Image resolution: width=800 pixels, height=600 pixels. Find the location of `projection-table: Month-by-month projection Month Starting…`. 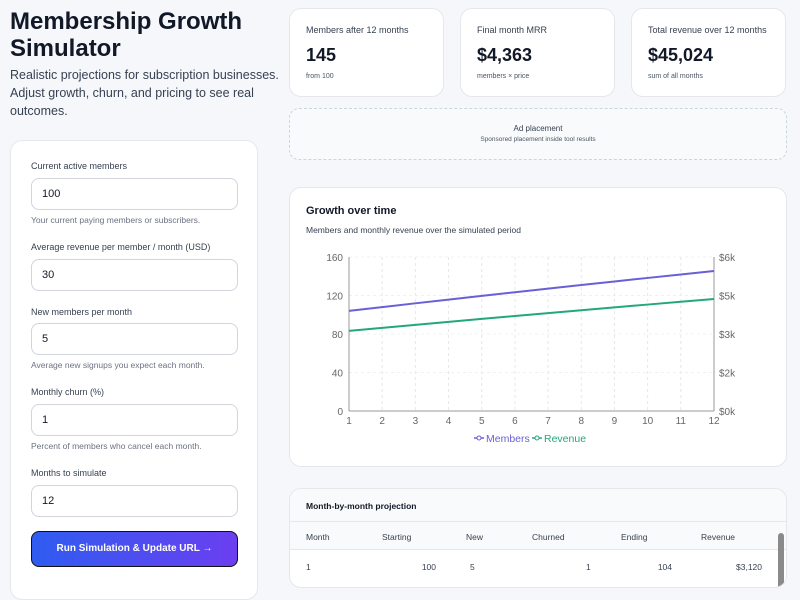

projection-table: Month-by-month projection Month Starting… is located at coordinates (538, 538).